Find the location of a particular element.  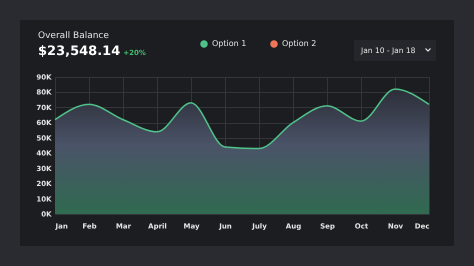

chart-title: Overall Balance is located at coordinates (73, 36).